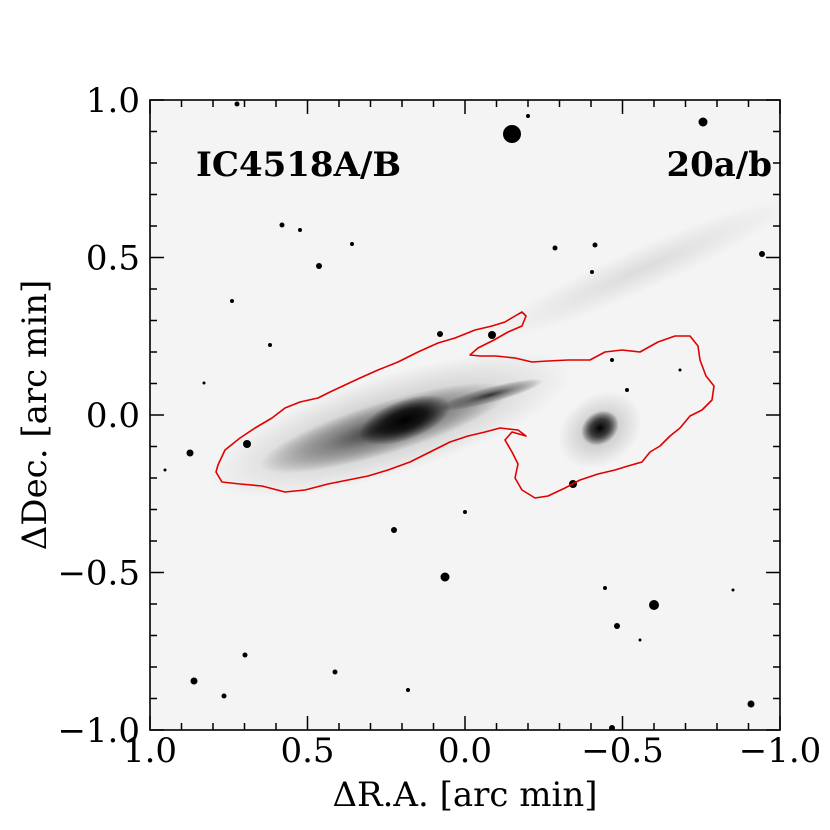 The image size is (830, 830). I want to click on y-tick-label: 0.0, so click(113, 416).